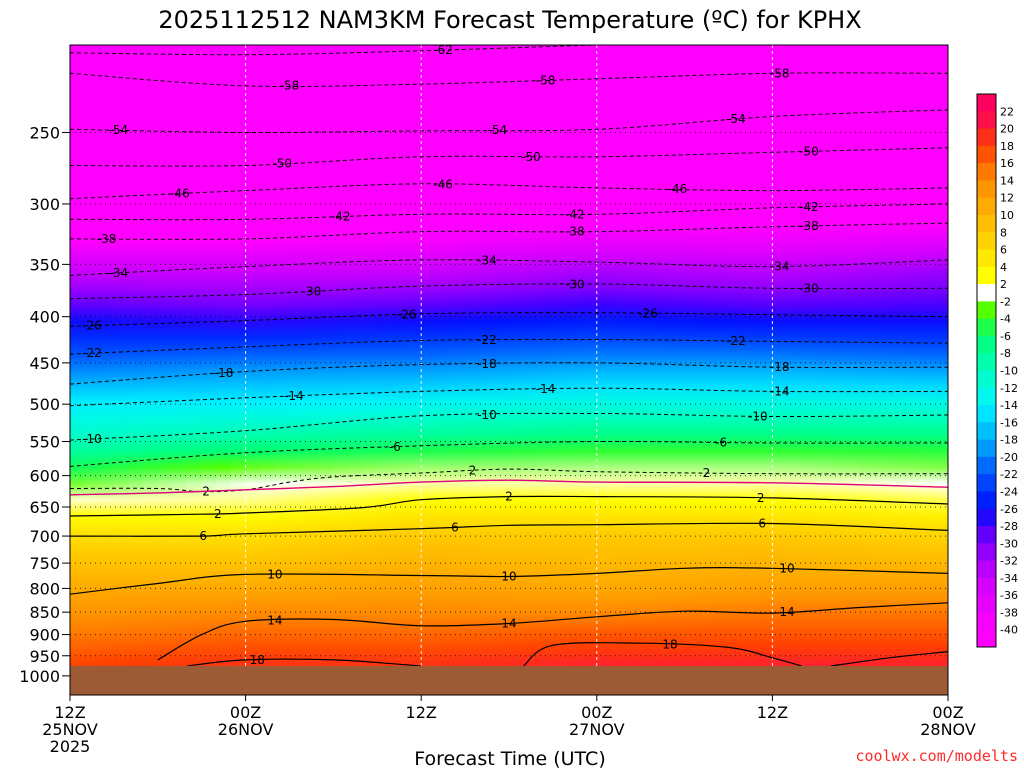  What do you see at coordinates (92, 326) in the screenshot?
I see `contour-label: -26` at bounding box center [92, 326].